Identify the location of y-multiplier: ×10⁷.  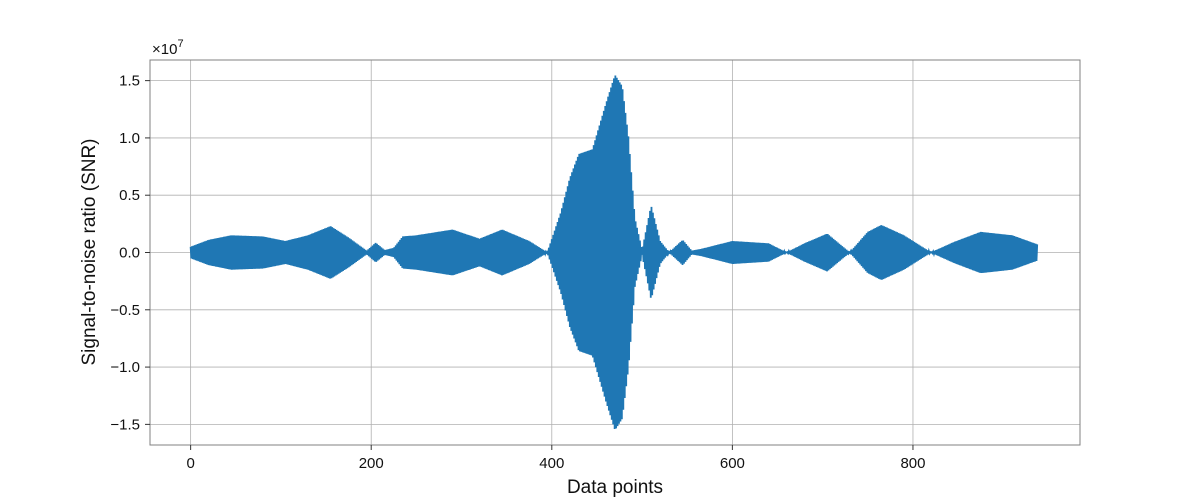
(168, 48).